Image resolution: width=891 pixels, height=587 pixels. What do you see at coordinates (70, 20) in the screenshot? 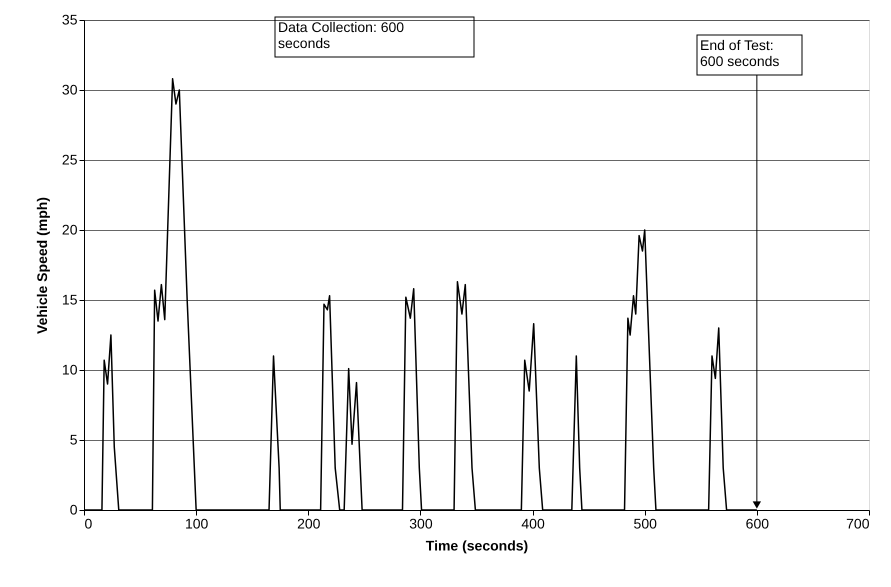
I see `y-tick-label: 35` at bounding box center [70, 20].